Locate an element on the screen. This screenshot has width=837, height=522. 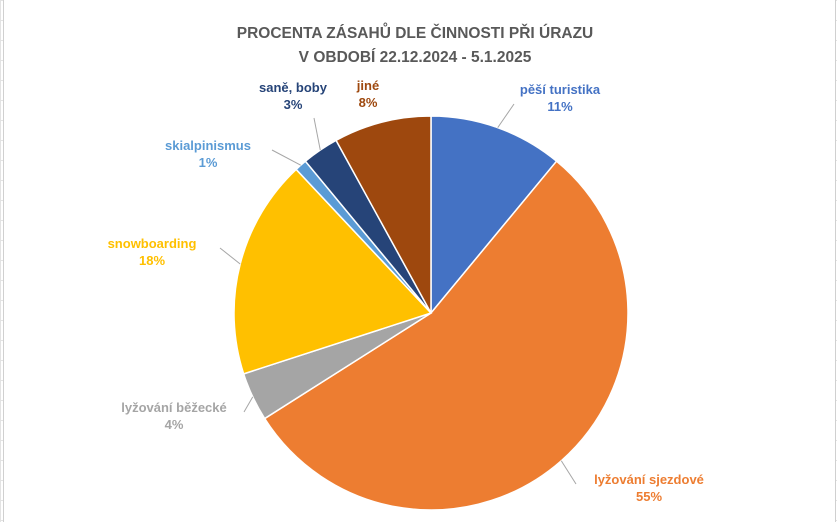
data-label-value-1: 55% is located at coordinates (649, 496).